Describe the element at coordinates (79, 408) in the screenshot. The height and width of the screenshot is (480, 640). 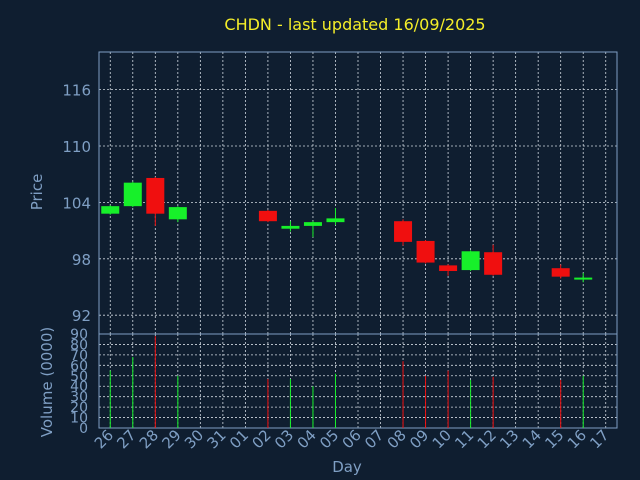
I see `volume-tick-label: 20` at that location.